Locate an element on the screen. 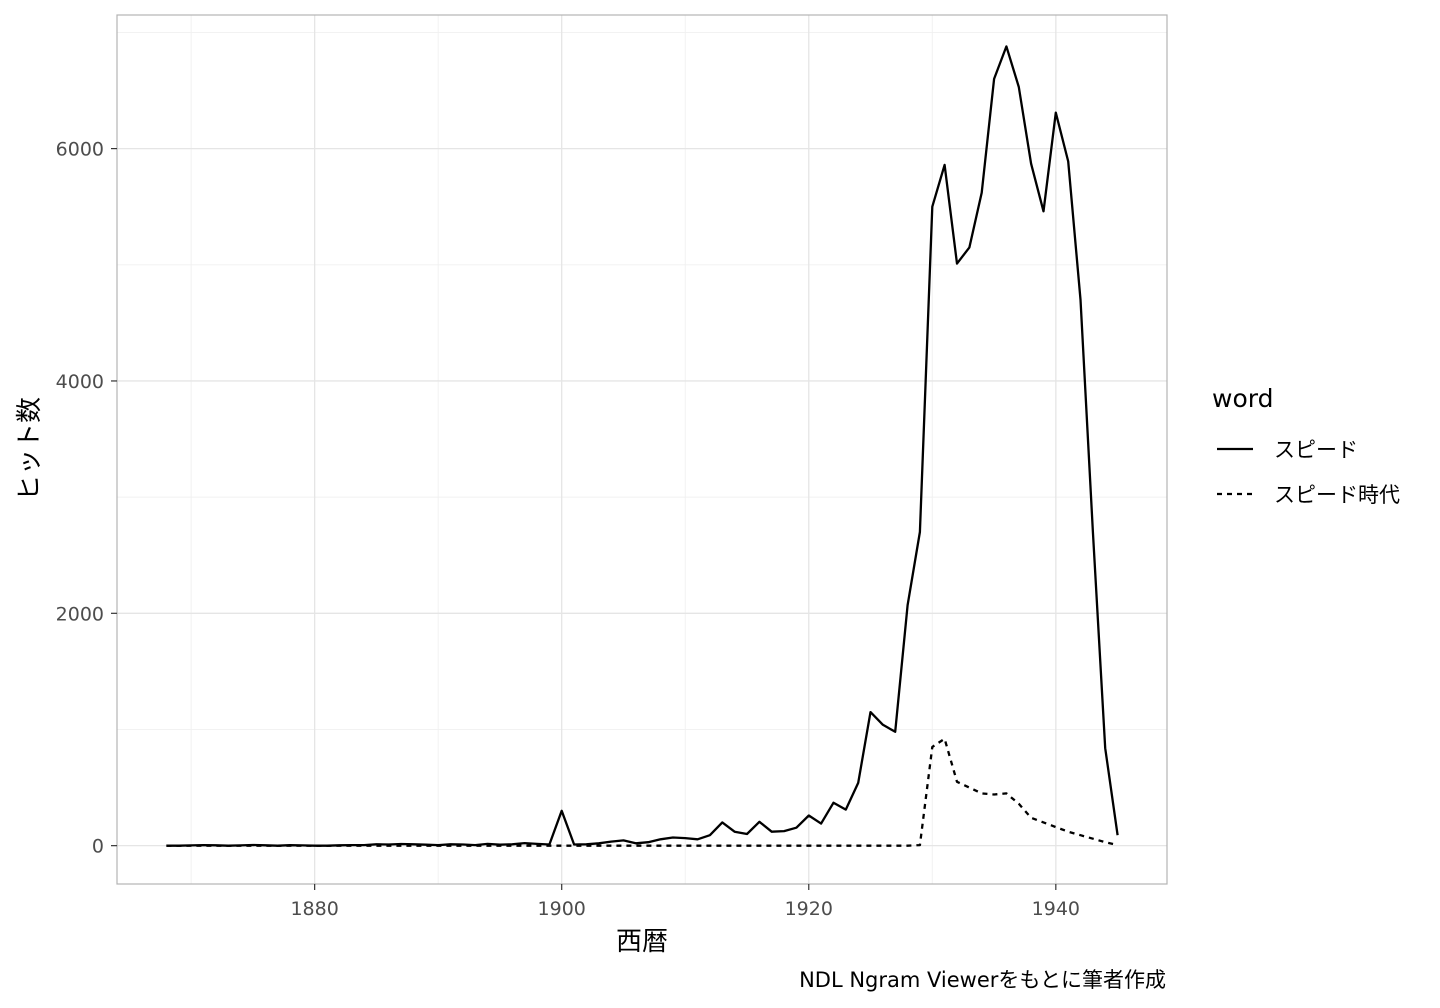  y-tick-label: 4000 is located at coordinates (80, 382).